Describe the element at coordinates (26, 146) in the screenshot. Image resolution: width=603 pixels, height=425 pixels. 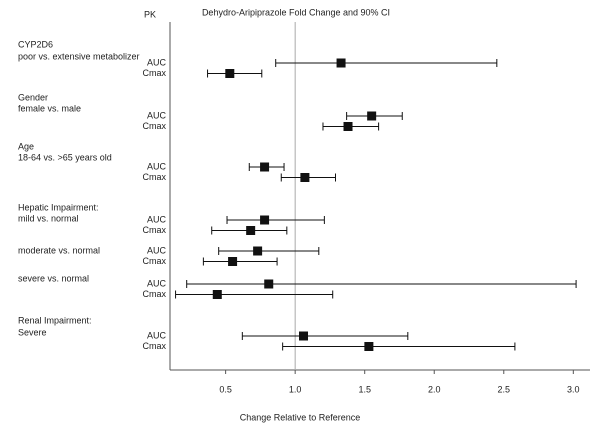
I see `group-label: Age` at that location.